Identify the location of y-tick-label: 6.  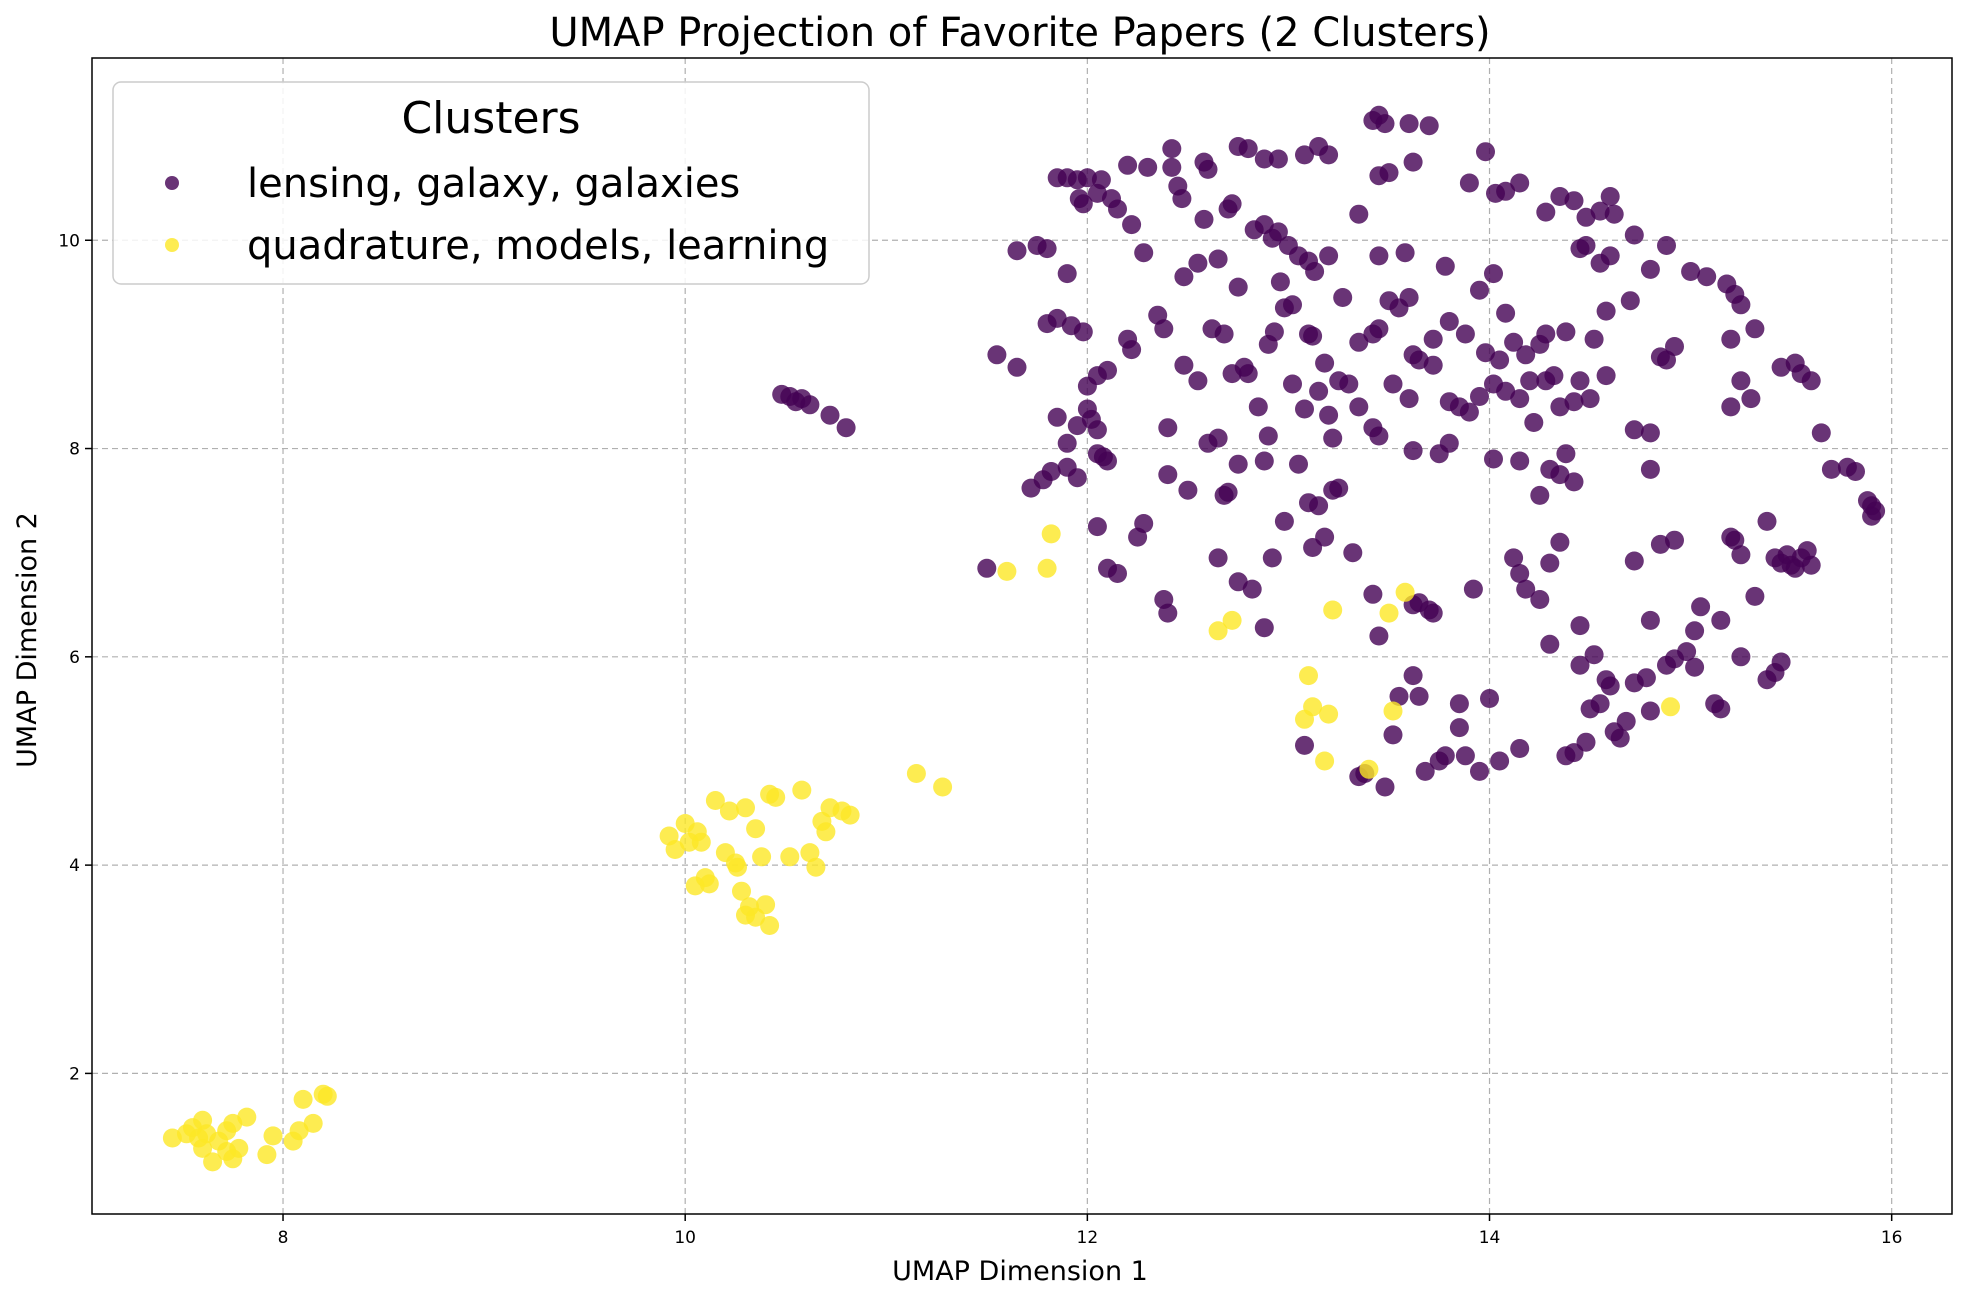
(74, 658).